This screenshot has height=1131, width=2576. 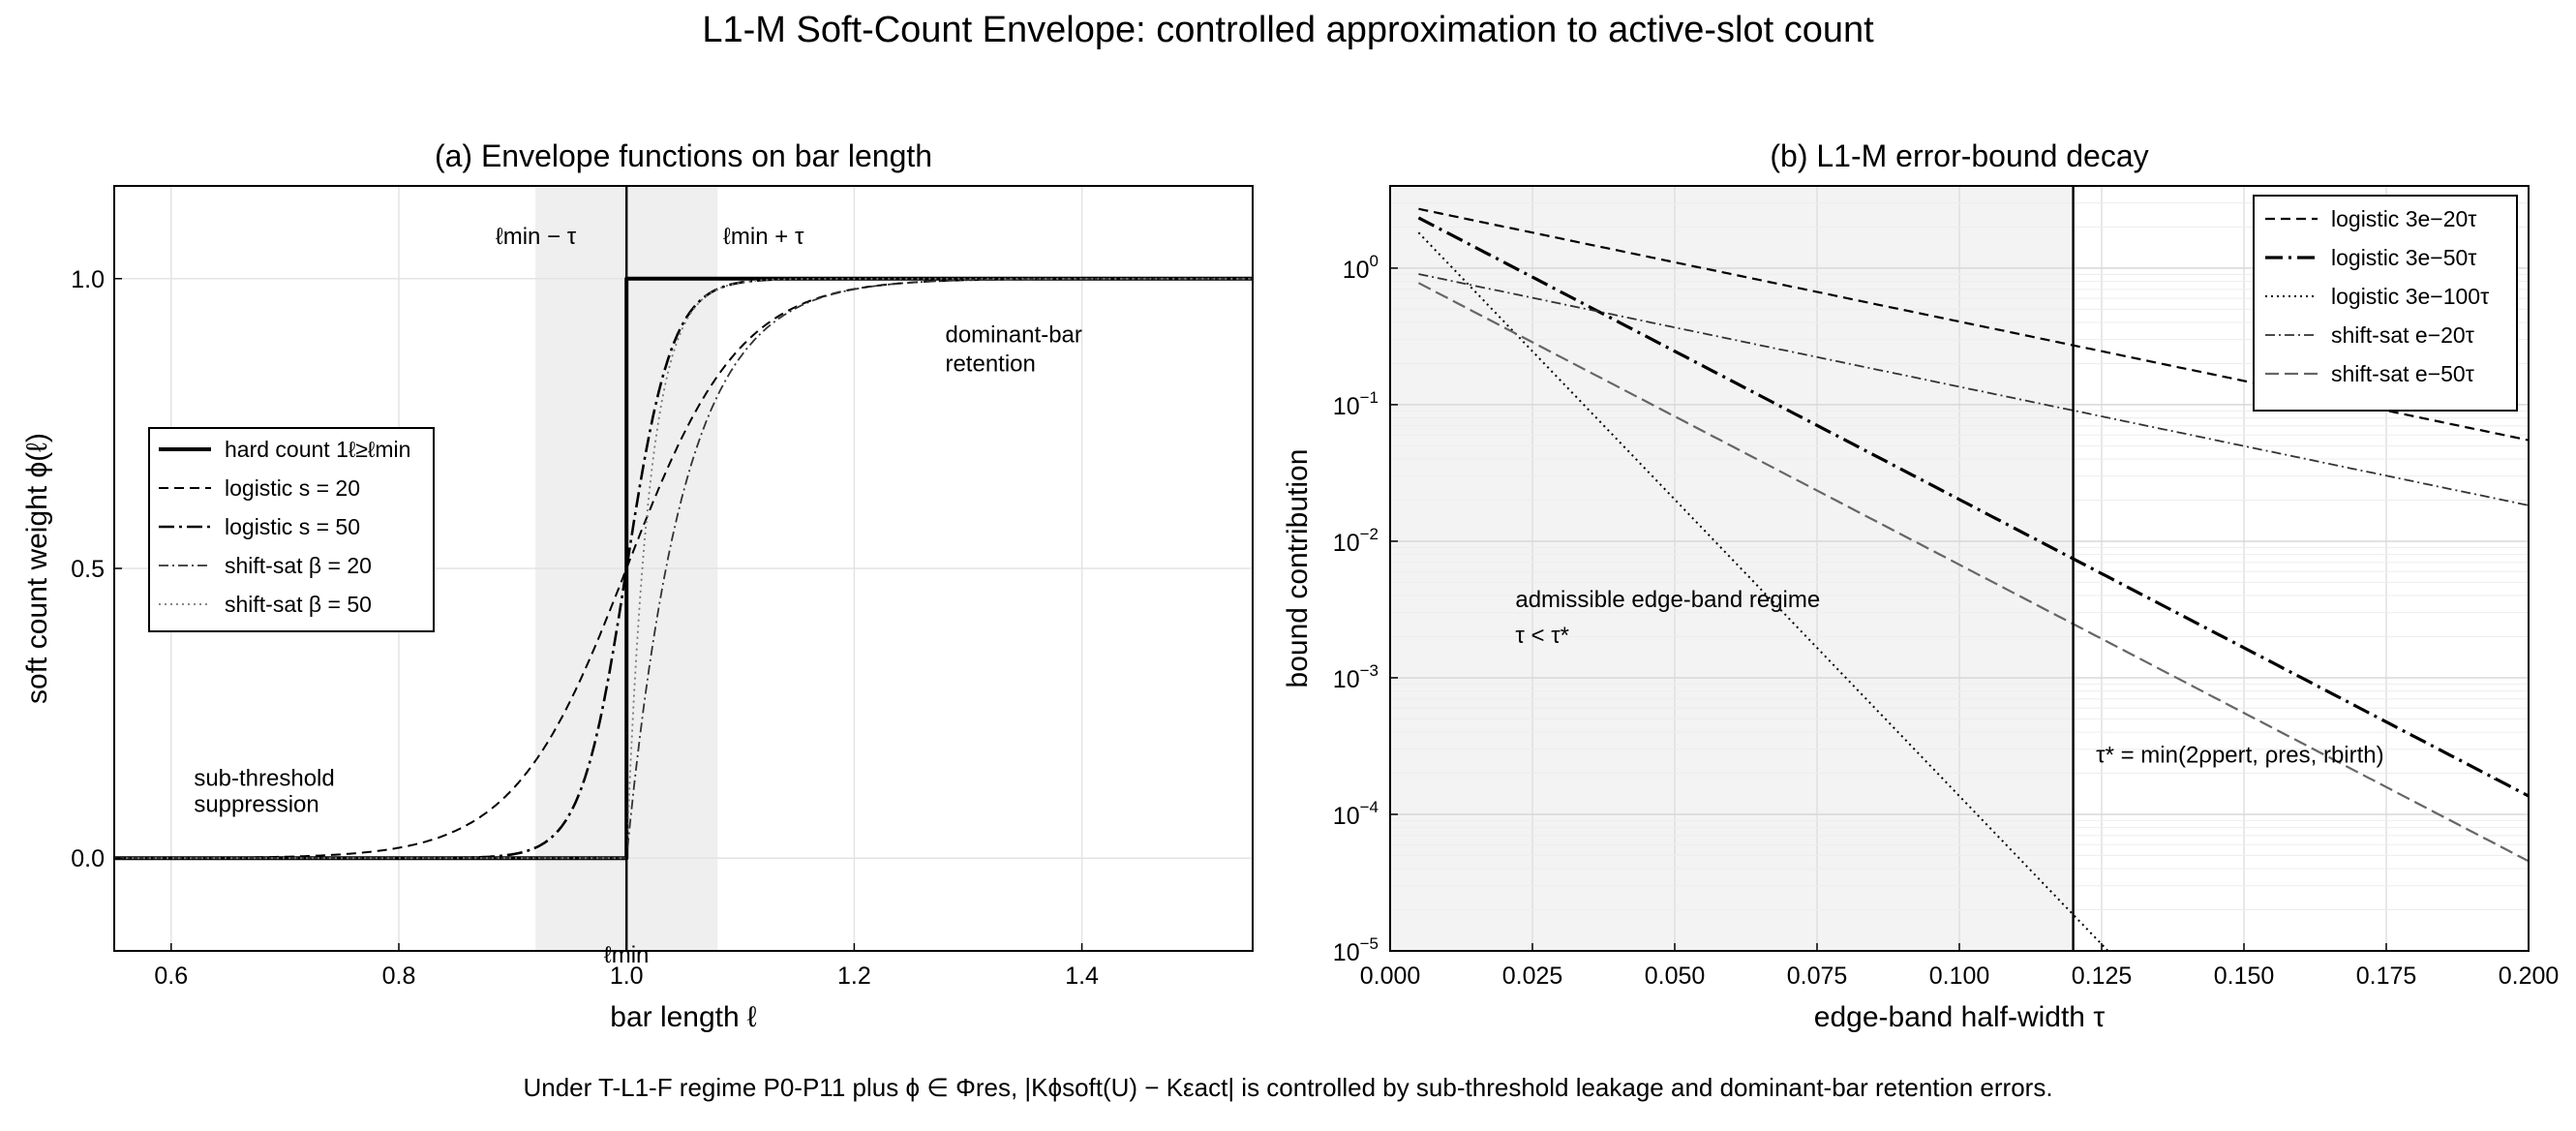 What do you see at coordinates (1542, 636) in the screenshot?
I see `panel-b-annotation-1: τ < τ*` at bounding box center [1542, 636].